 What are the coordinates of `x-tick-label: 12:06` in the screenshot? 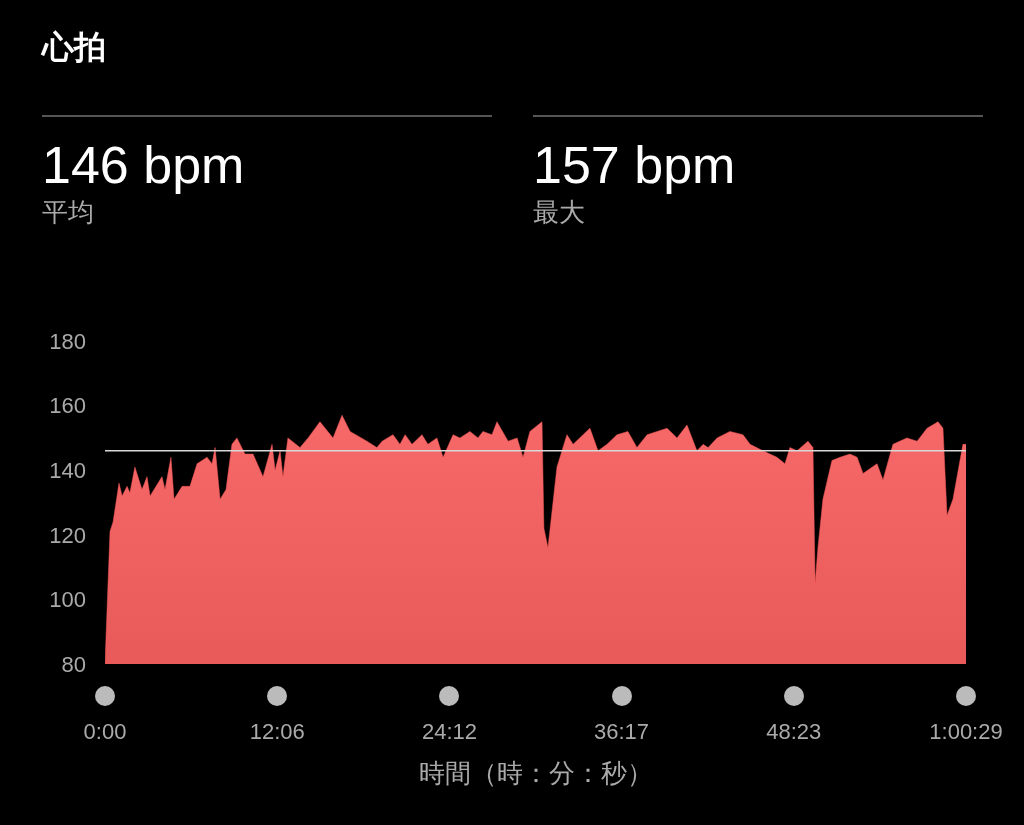 It's located at (277, 731).